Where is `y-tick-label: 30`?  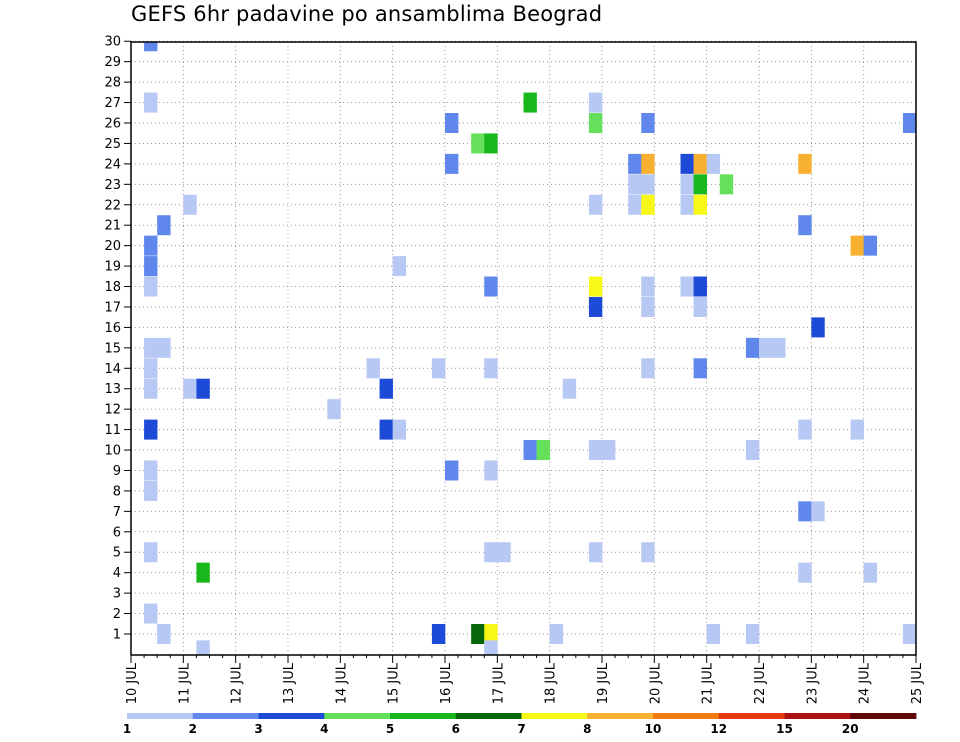 y-tick-label: 30 is located at coordinates (112, 42).